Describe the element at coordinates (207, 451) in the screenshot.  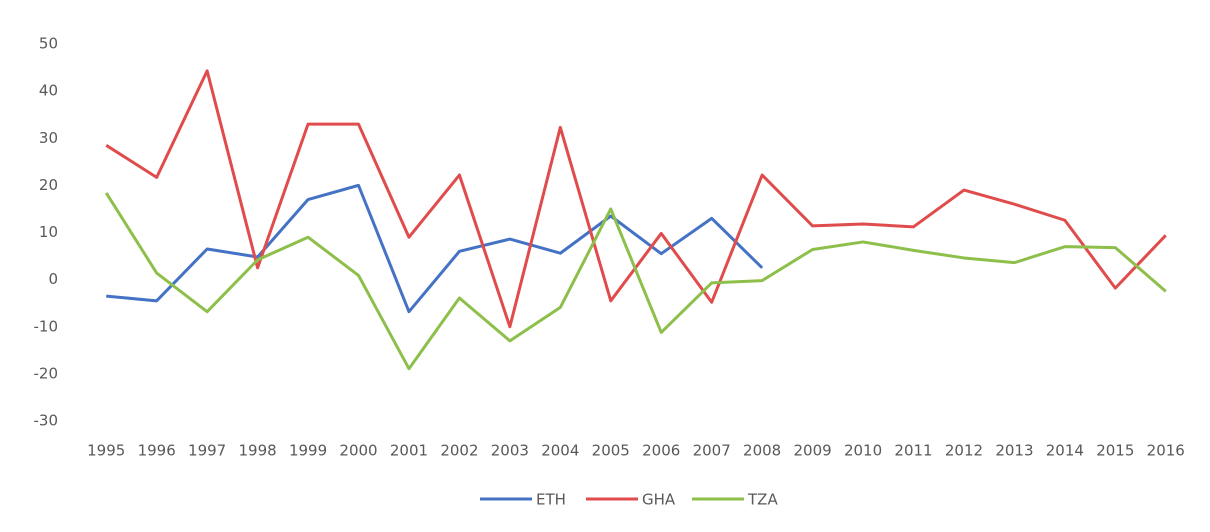
I see `x-tick-label: 1997` at that location.